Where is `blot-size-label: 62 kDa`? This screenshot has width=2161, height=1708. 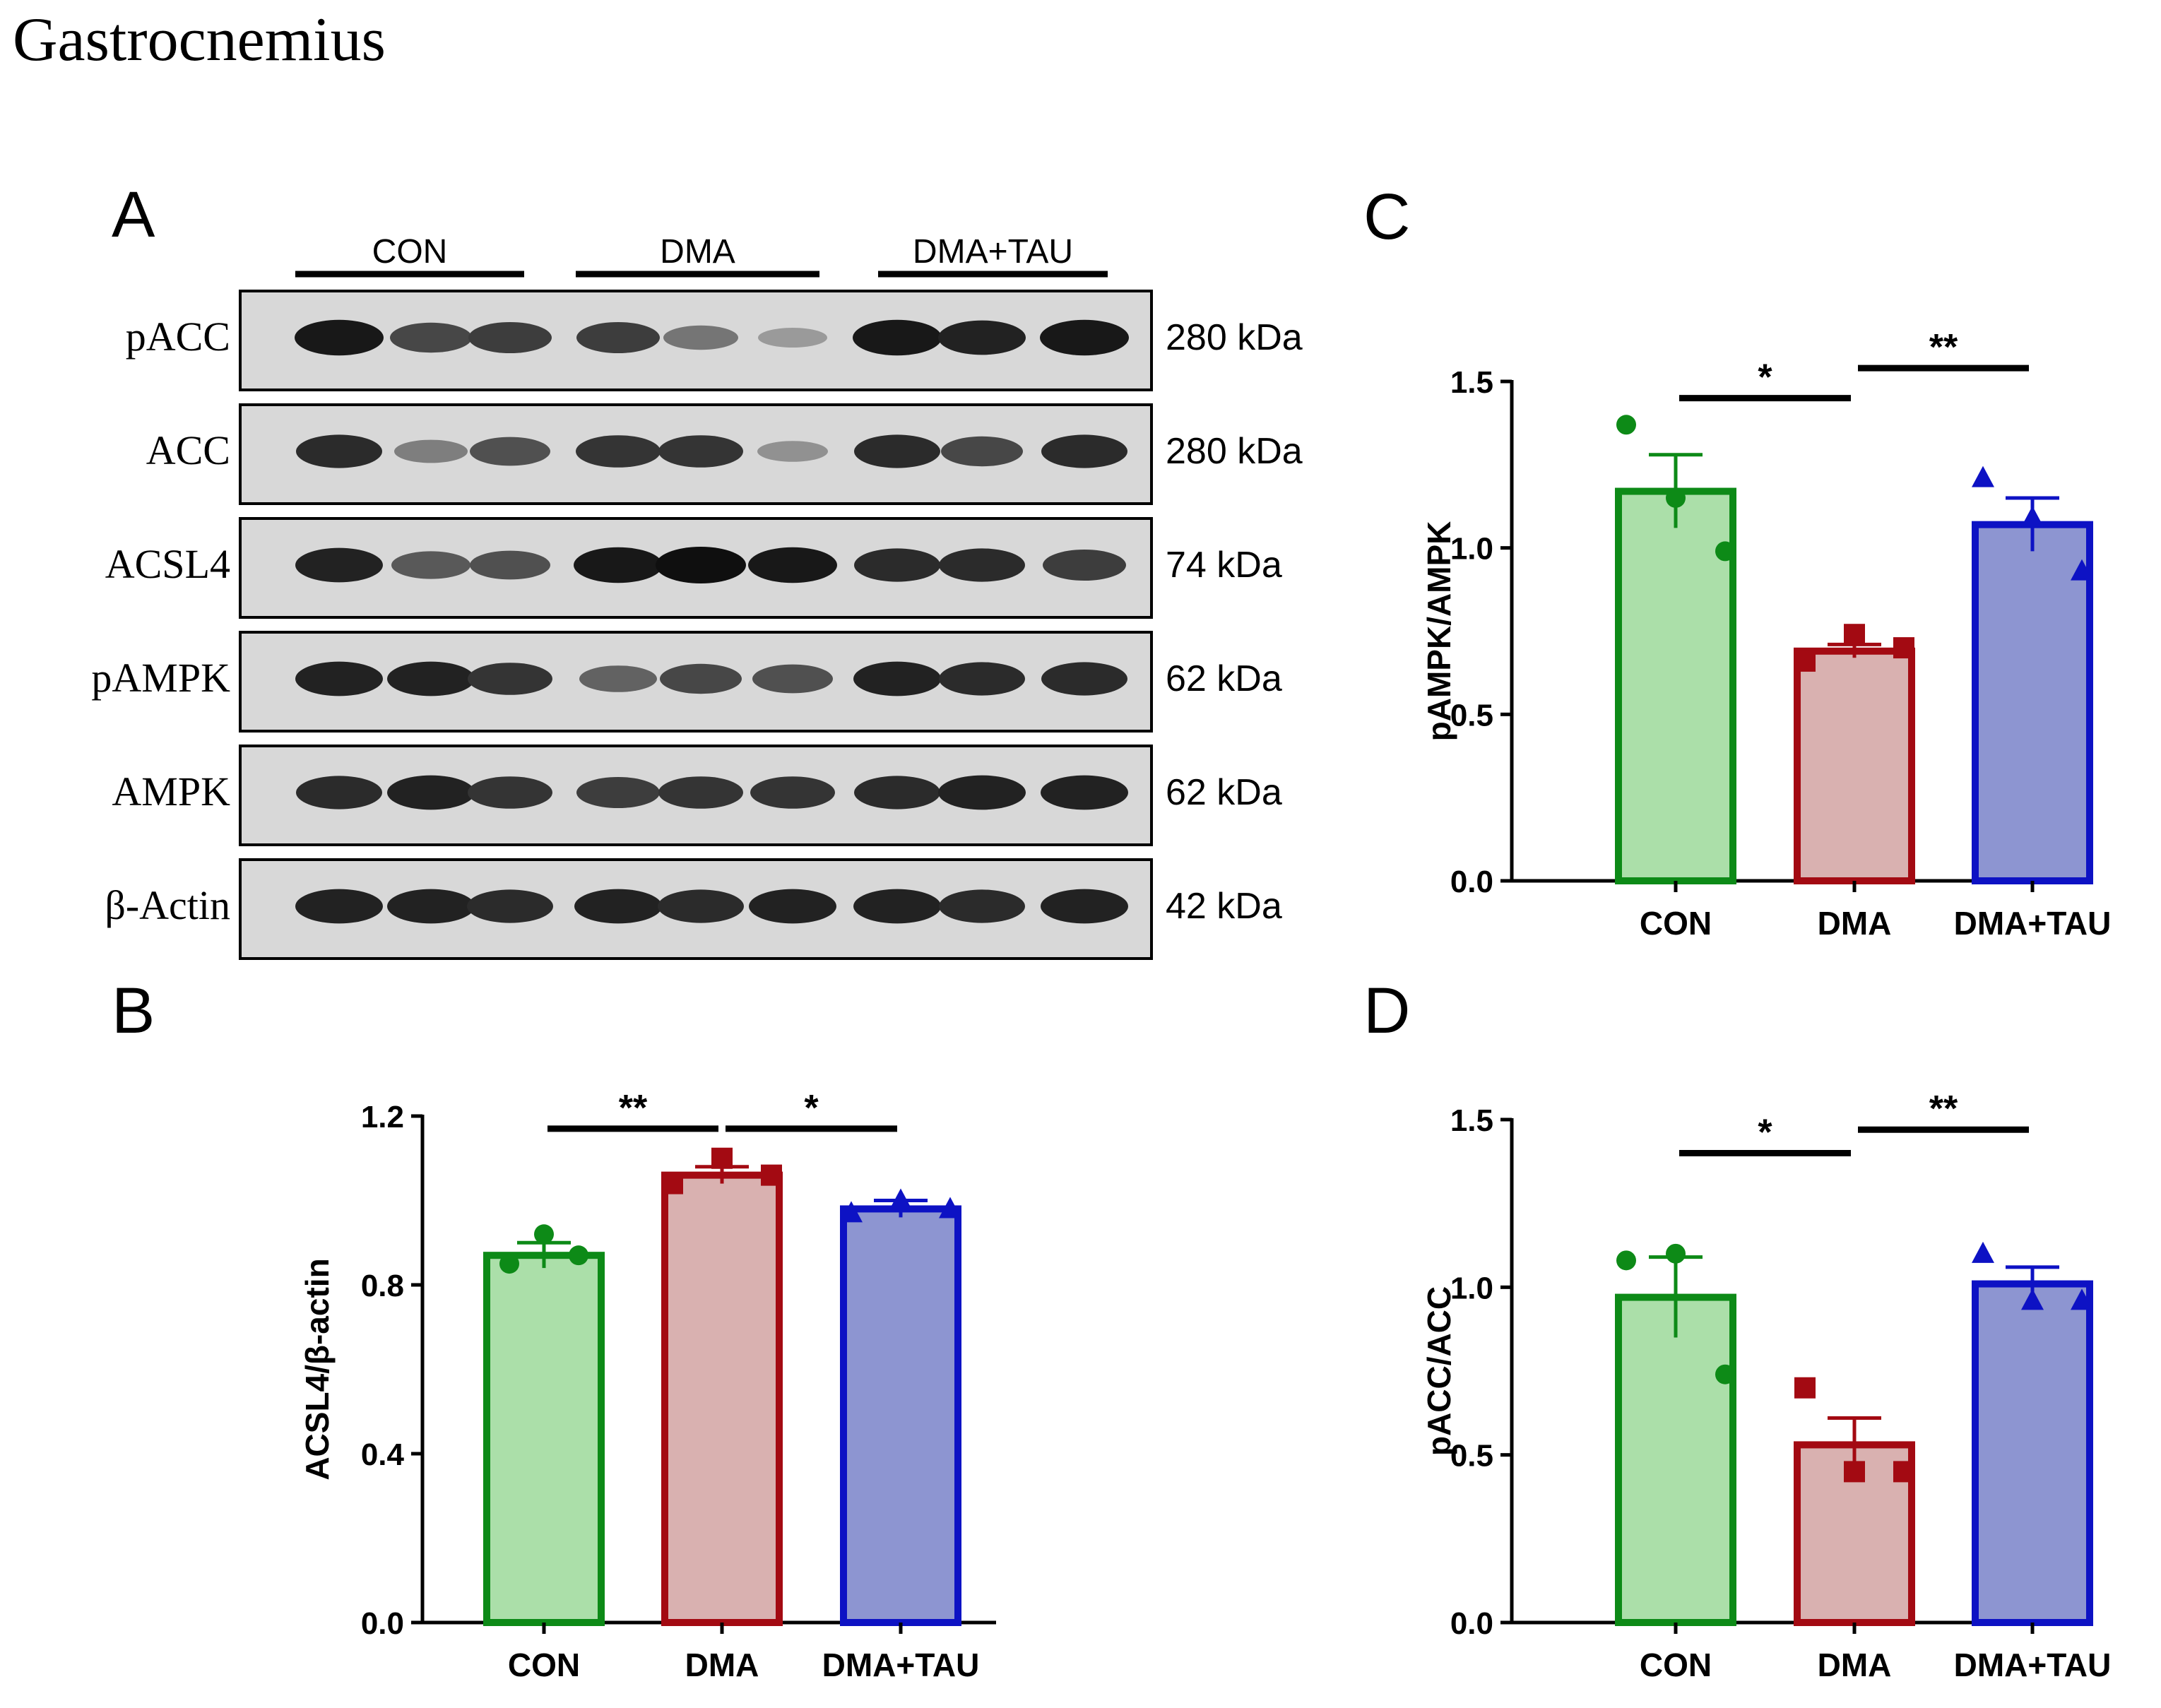 blot-size-label: 62 kDa is located at coordinates (1224, 792).